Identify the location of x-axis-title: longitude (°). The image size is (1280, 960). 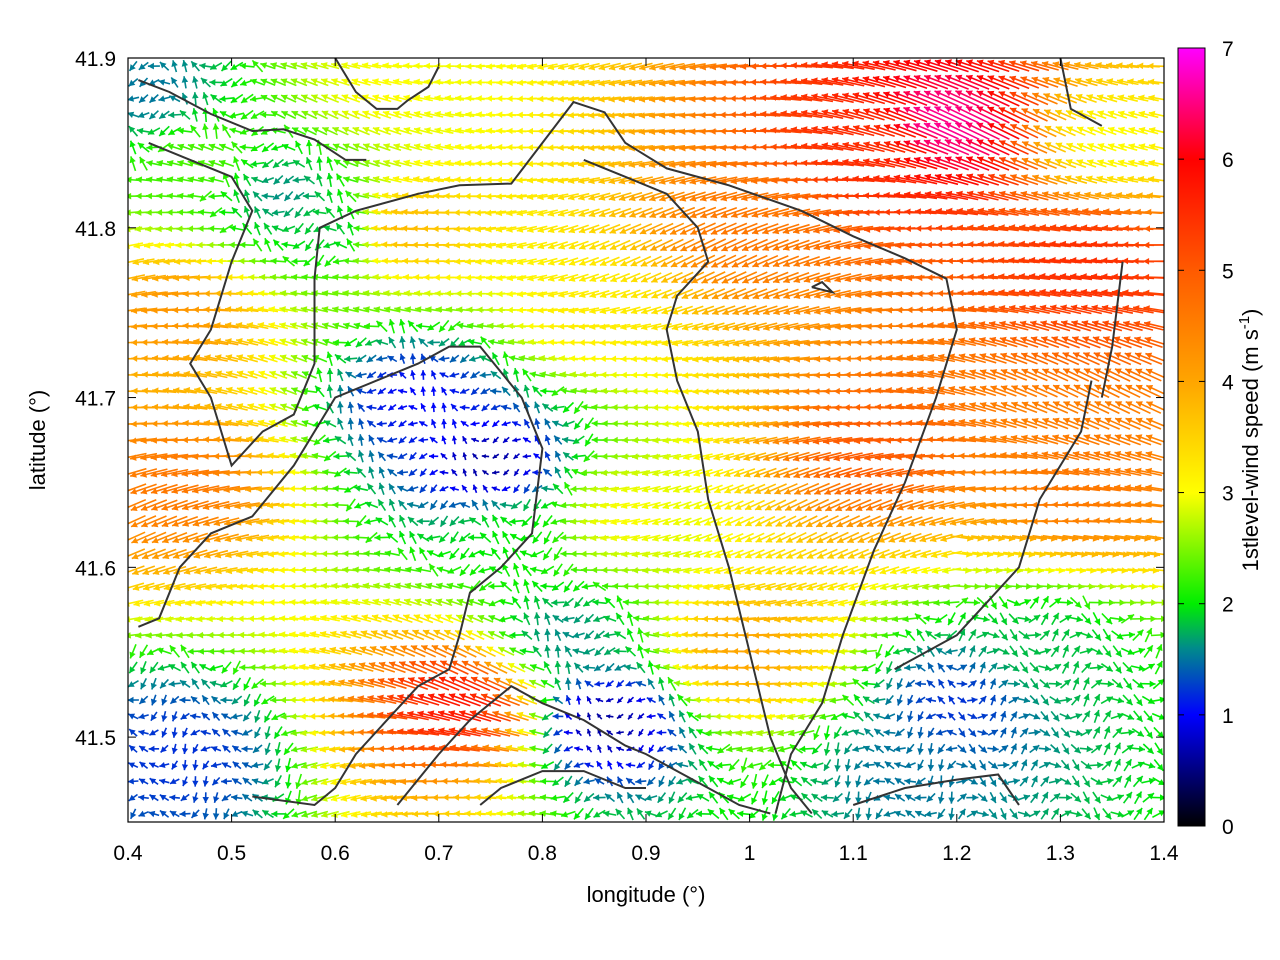
(646, 894).